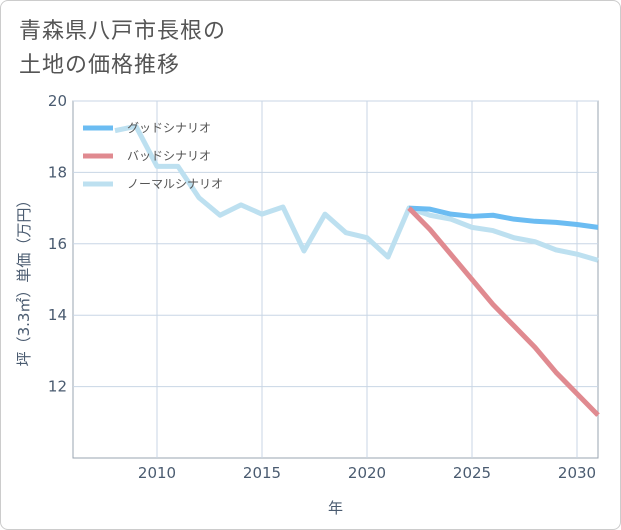 The height and width of the screenshot is (530, 621). I want to click on y-axis-label: 坪（3.3㎡）単価（万円）, so click(24, 280).